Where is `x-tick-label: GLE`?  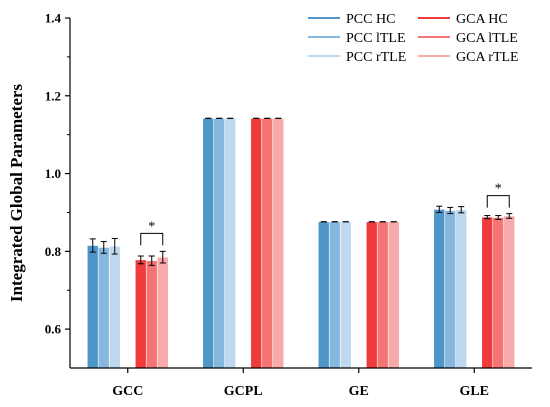
x-tick-label: GLE is located at coordinates (474, 391).